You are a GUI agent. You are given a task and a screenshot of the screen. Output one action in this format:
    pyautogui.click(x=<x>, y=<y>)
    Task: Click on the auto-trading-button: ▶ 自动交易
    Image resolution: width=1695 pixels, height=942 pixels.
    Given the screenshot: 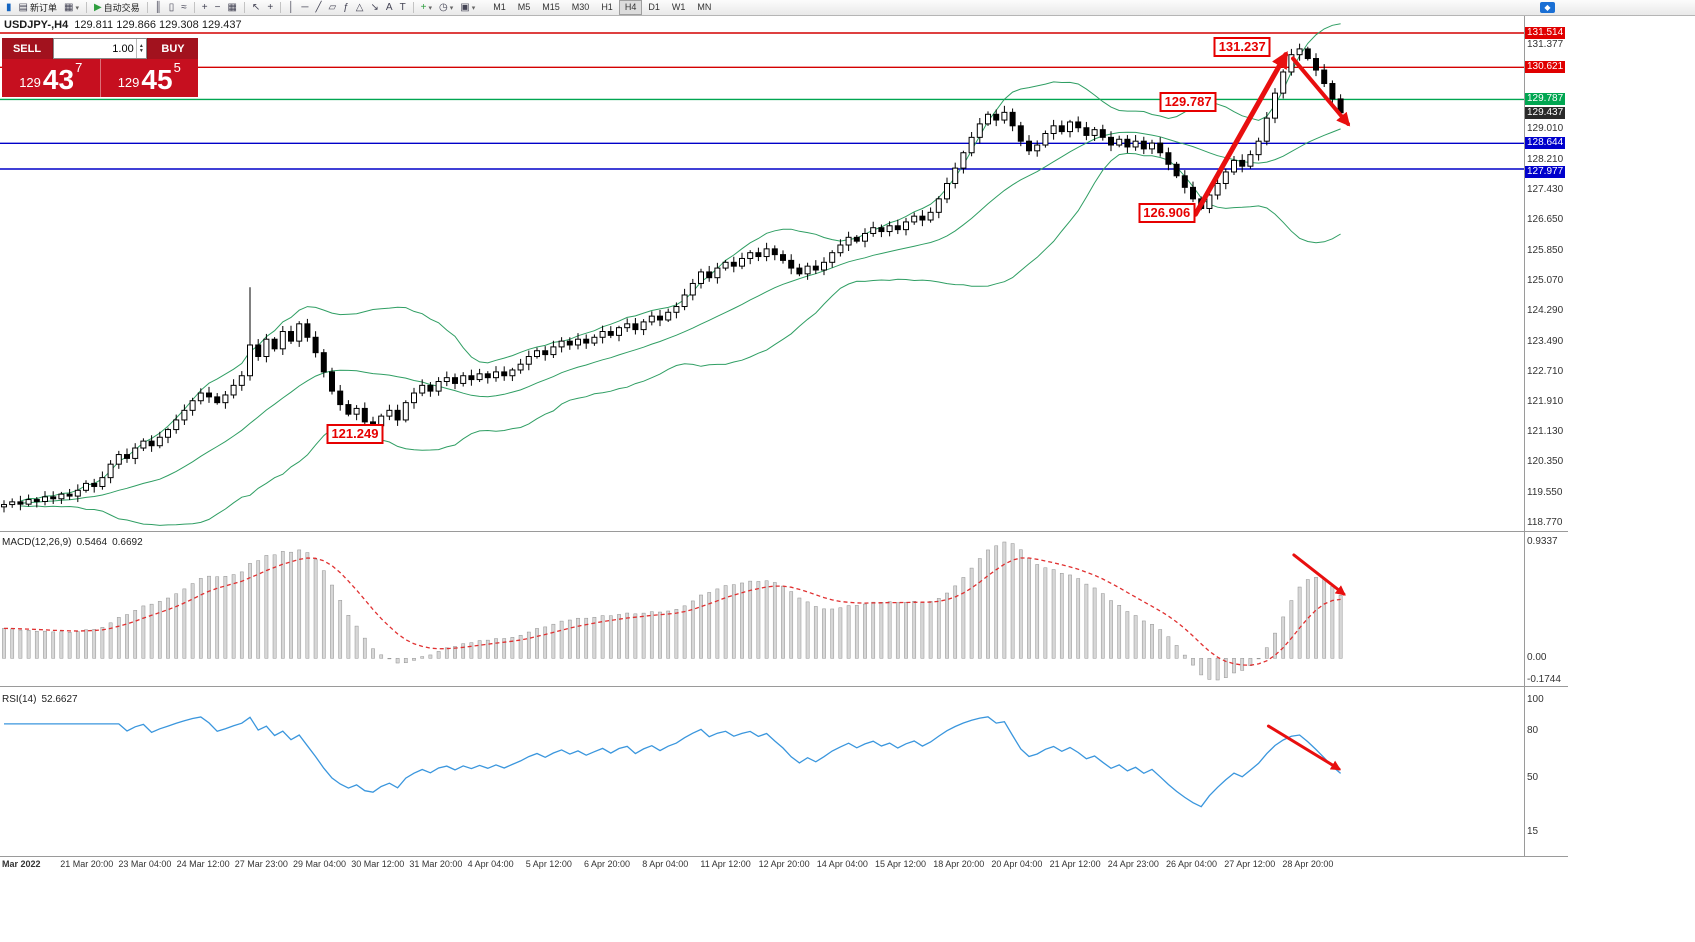 What is the action you would take?
    pyautogui.click(x=117, y=8)
    